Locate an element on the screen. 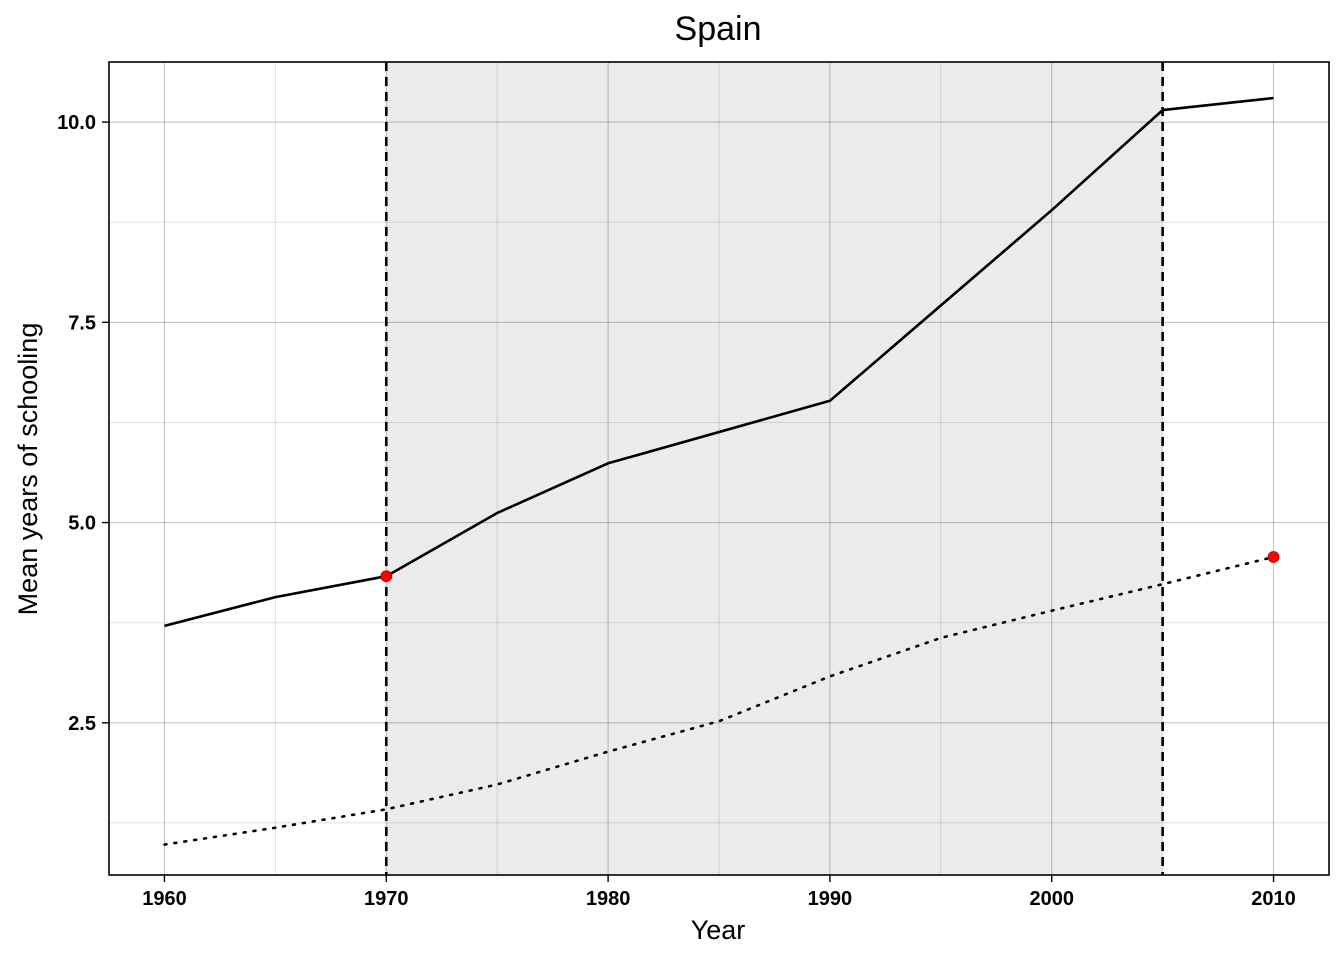  x-tick-label: 2000 is located at coordinates (1051, 899).